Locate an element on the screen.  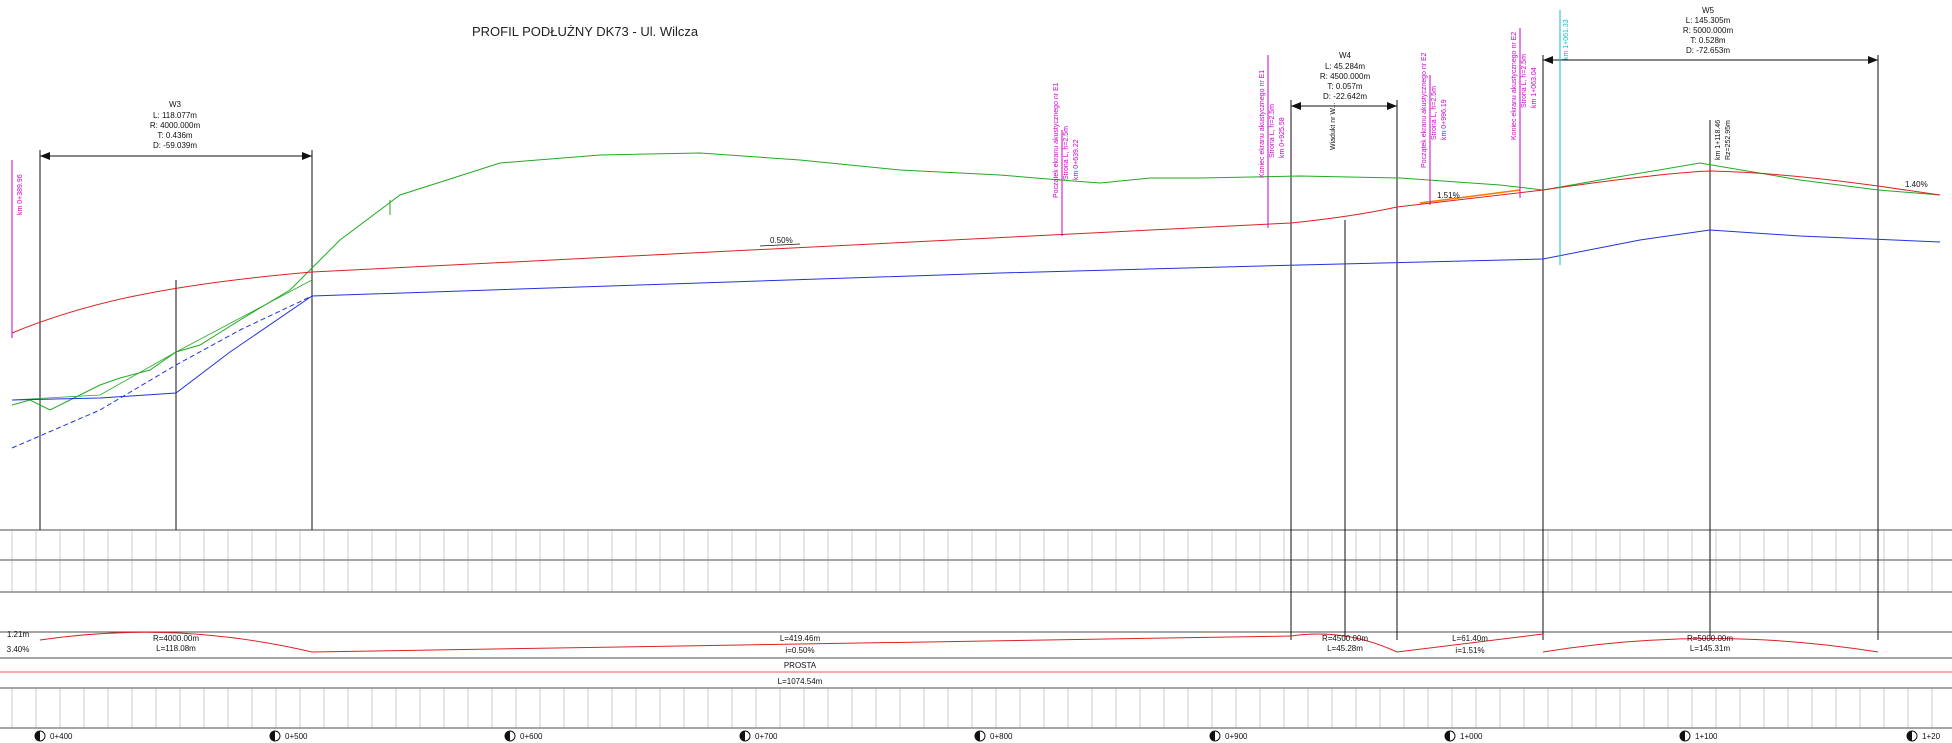
curve-w5-d: D: -72.653m is located at coordinates (1708, 50).